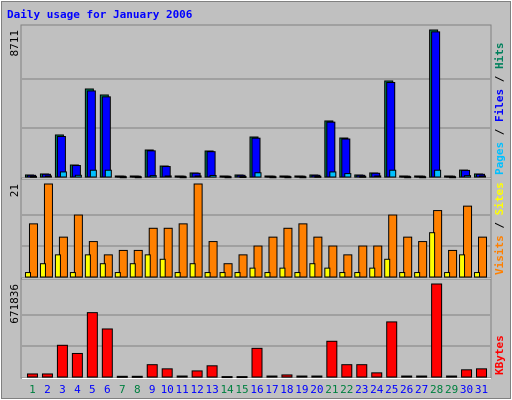 This screenshot has height=400, width=512. What do you see at coordinates (92, 389) in the screenshot?
I see `x-tick-label: 5` at bounding box center [92, 389].